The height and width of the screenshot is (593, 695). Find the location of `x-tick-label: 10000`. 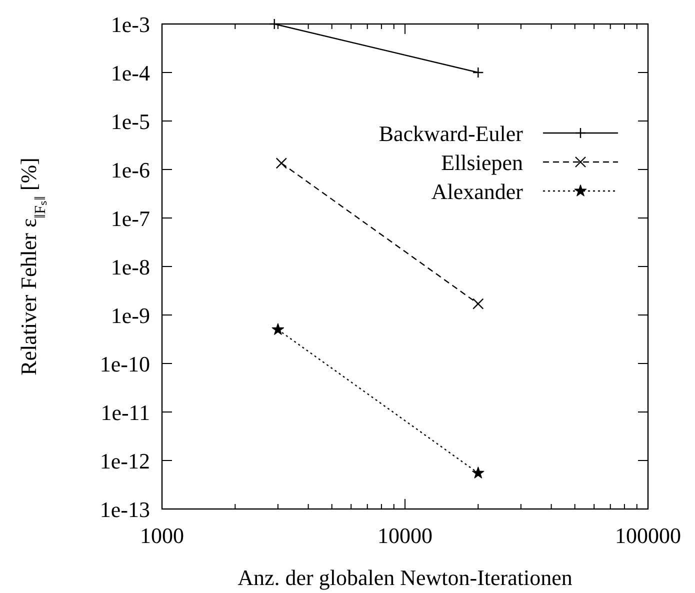

x-tick-label: 10000 is located at coordinates (405, 535).